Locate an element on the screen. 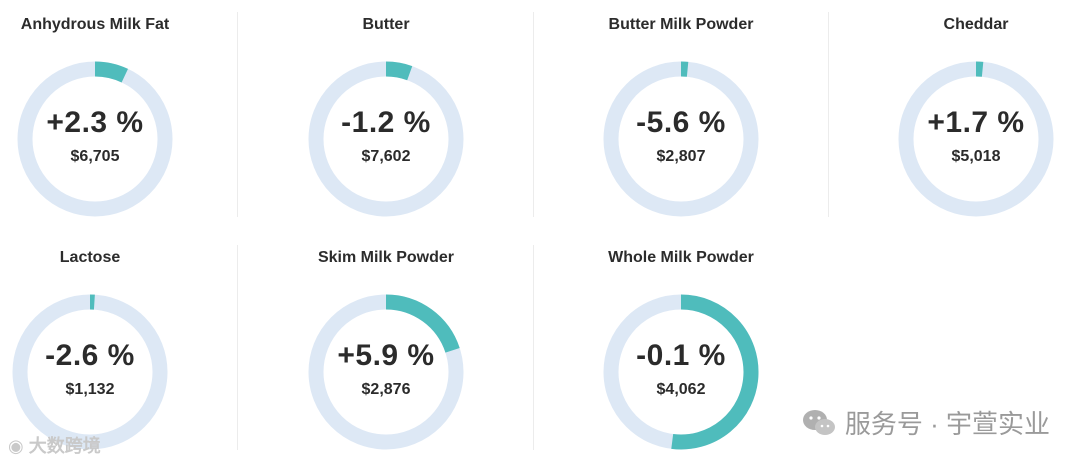 This screenshot has height=468, width=1080. gauge: -1.2 % $7,602 is located at coordinates (386, 139).